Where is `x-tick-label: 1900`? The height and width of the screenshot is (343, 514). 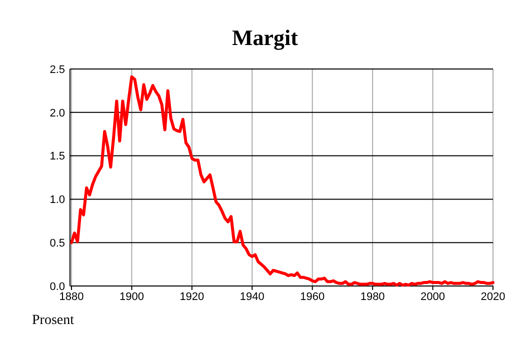
x-tick-label: 1900 is located at coordinates (131, 297).